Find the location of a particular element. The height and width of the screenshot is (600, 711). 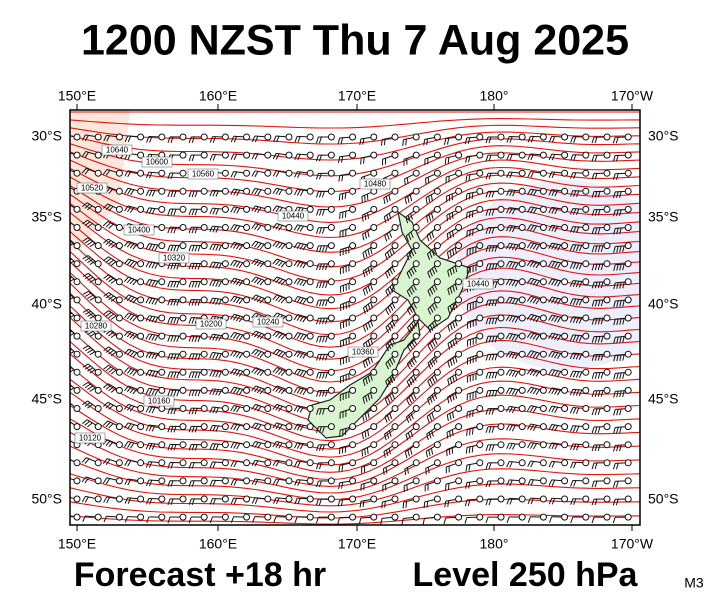

contour-label: 10440 is located at coordinates (478, 284).